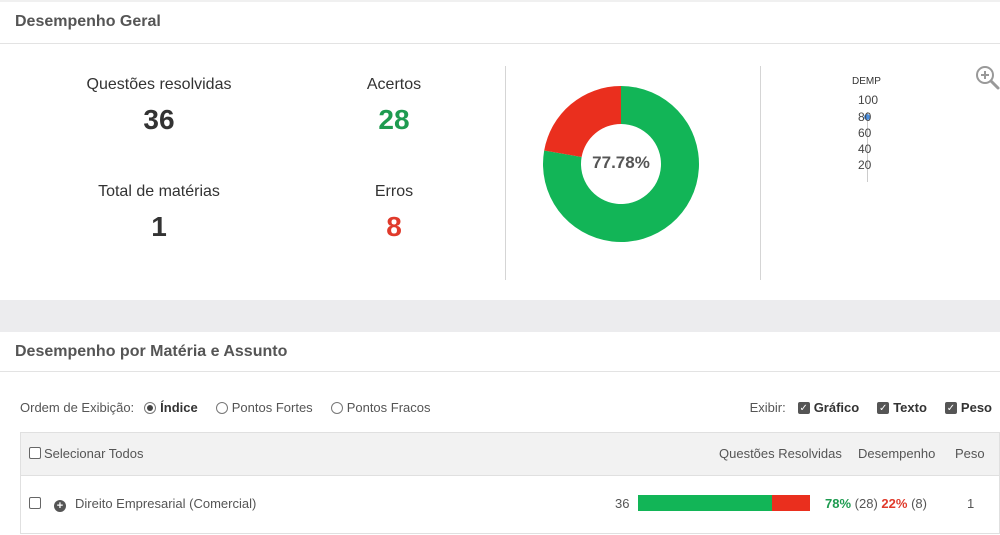  What do you see at coordinates (865, 149) in the screenshot?
I see `gauge-tick: 40` at bounding box center [865, 149].